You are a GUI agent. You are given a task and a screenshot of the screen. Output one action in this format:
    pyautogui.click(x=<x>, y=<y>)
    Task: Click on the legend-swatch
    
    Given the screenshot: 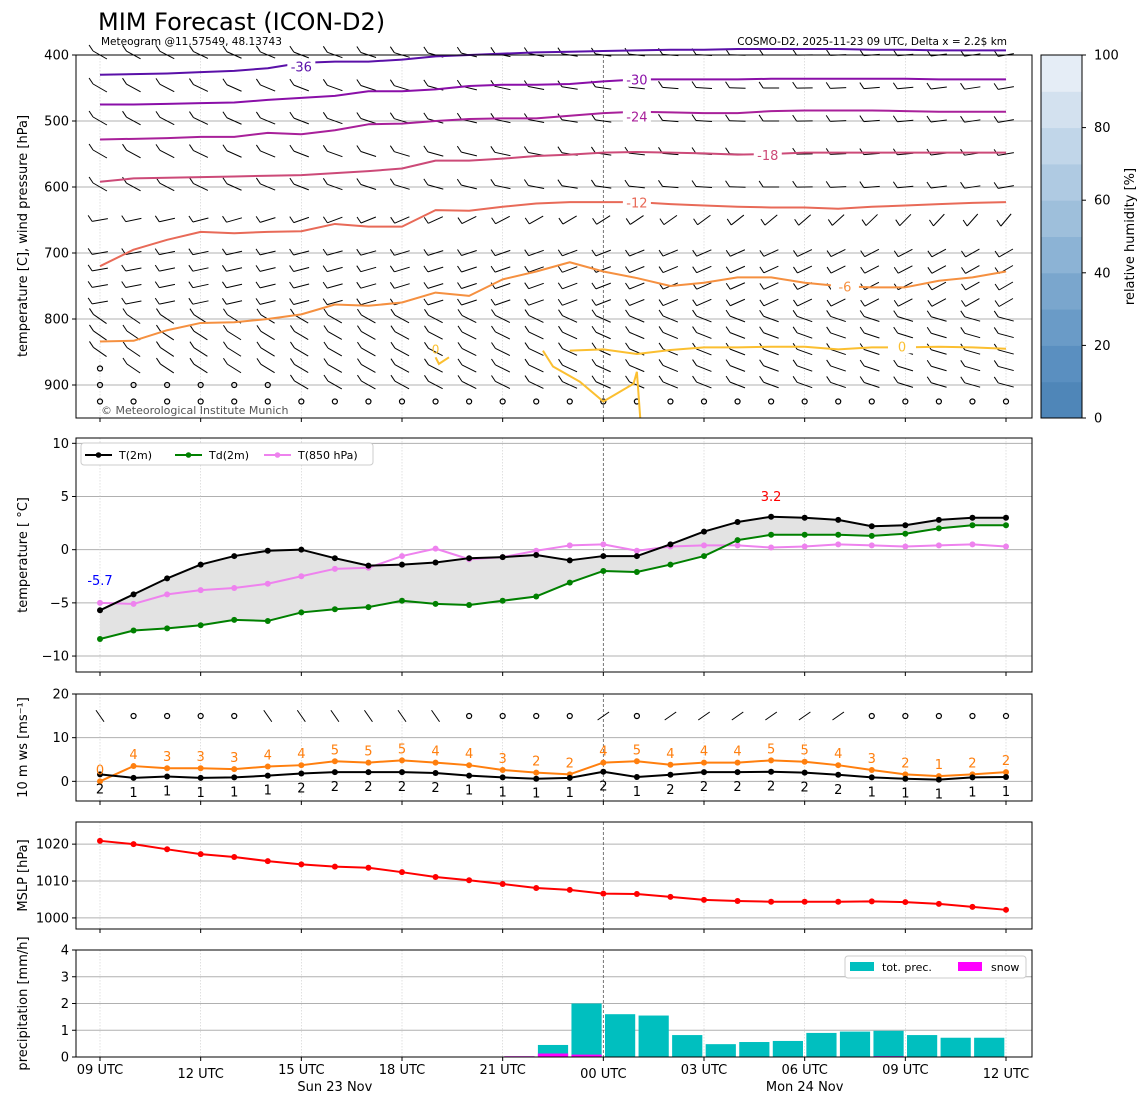 What is the action you would take?
    pyautogui.click(x=862, y=966)
    